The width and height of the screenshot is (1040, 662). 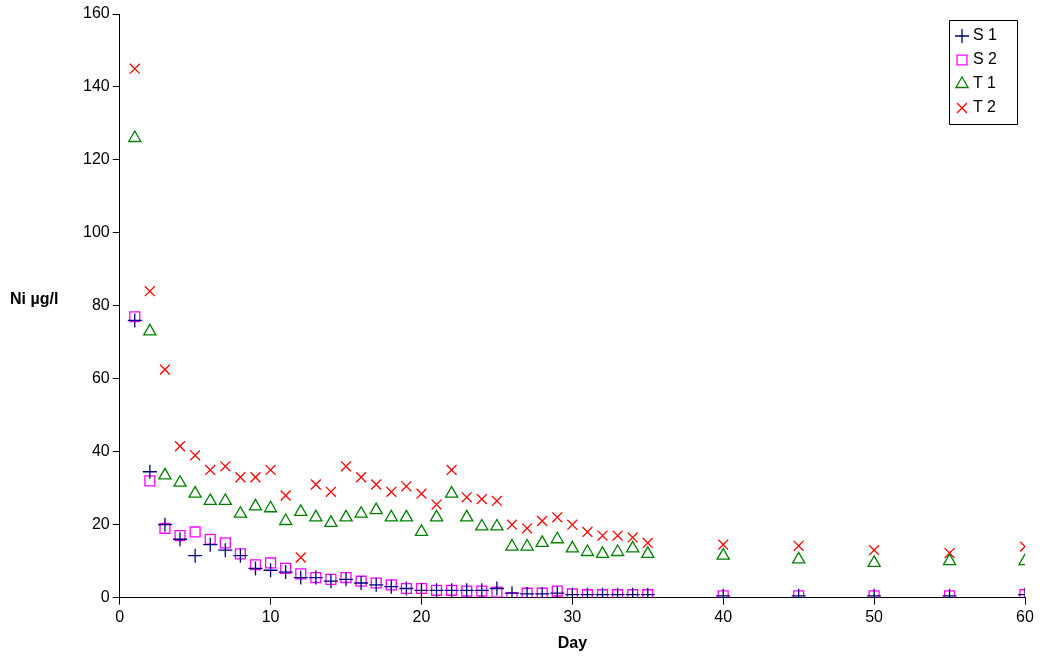 What do you see at coordinates (572, 616) in the screenshot?
I see `x-tick-label: 30` at bounding box center [572, 616].